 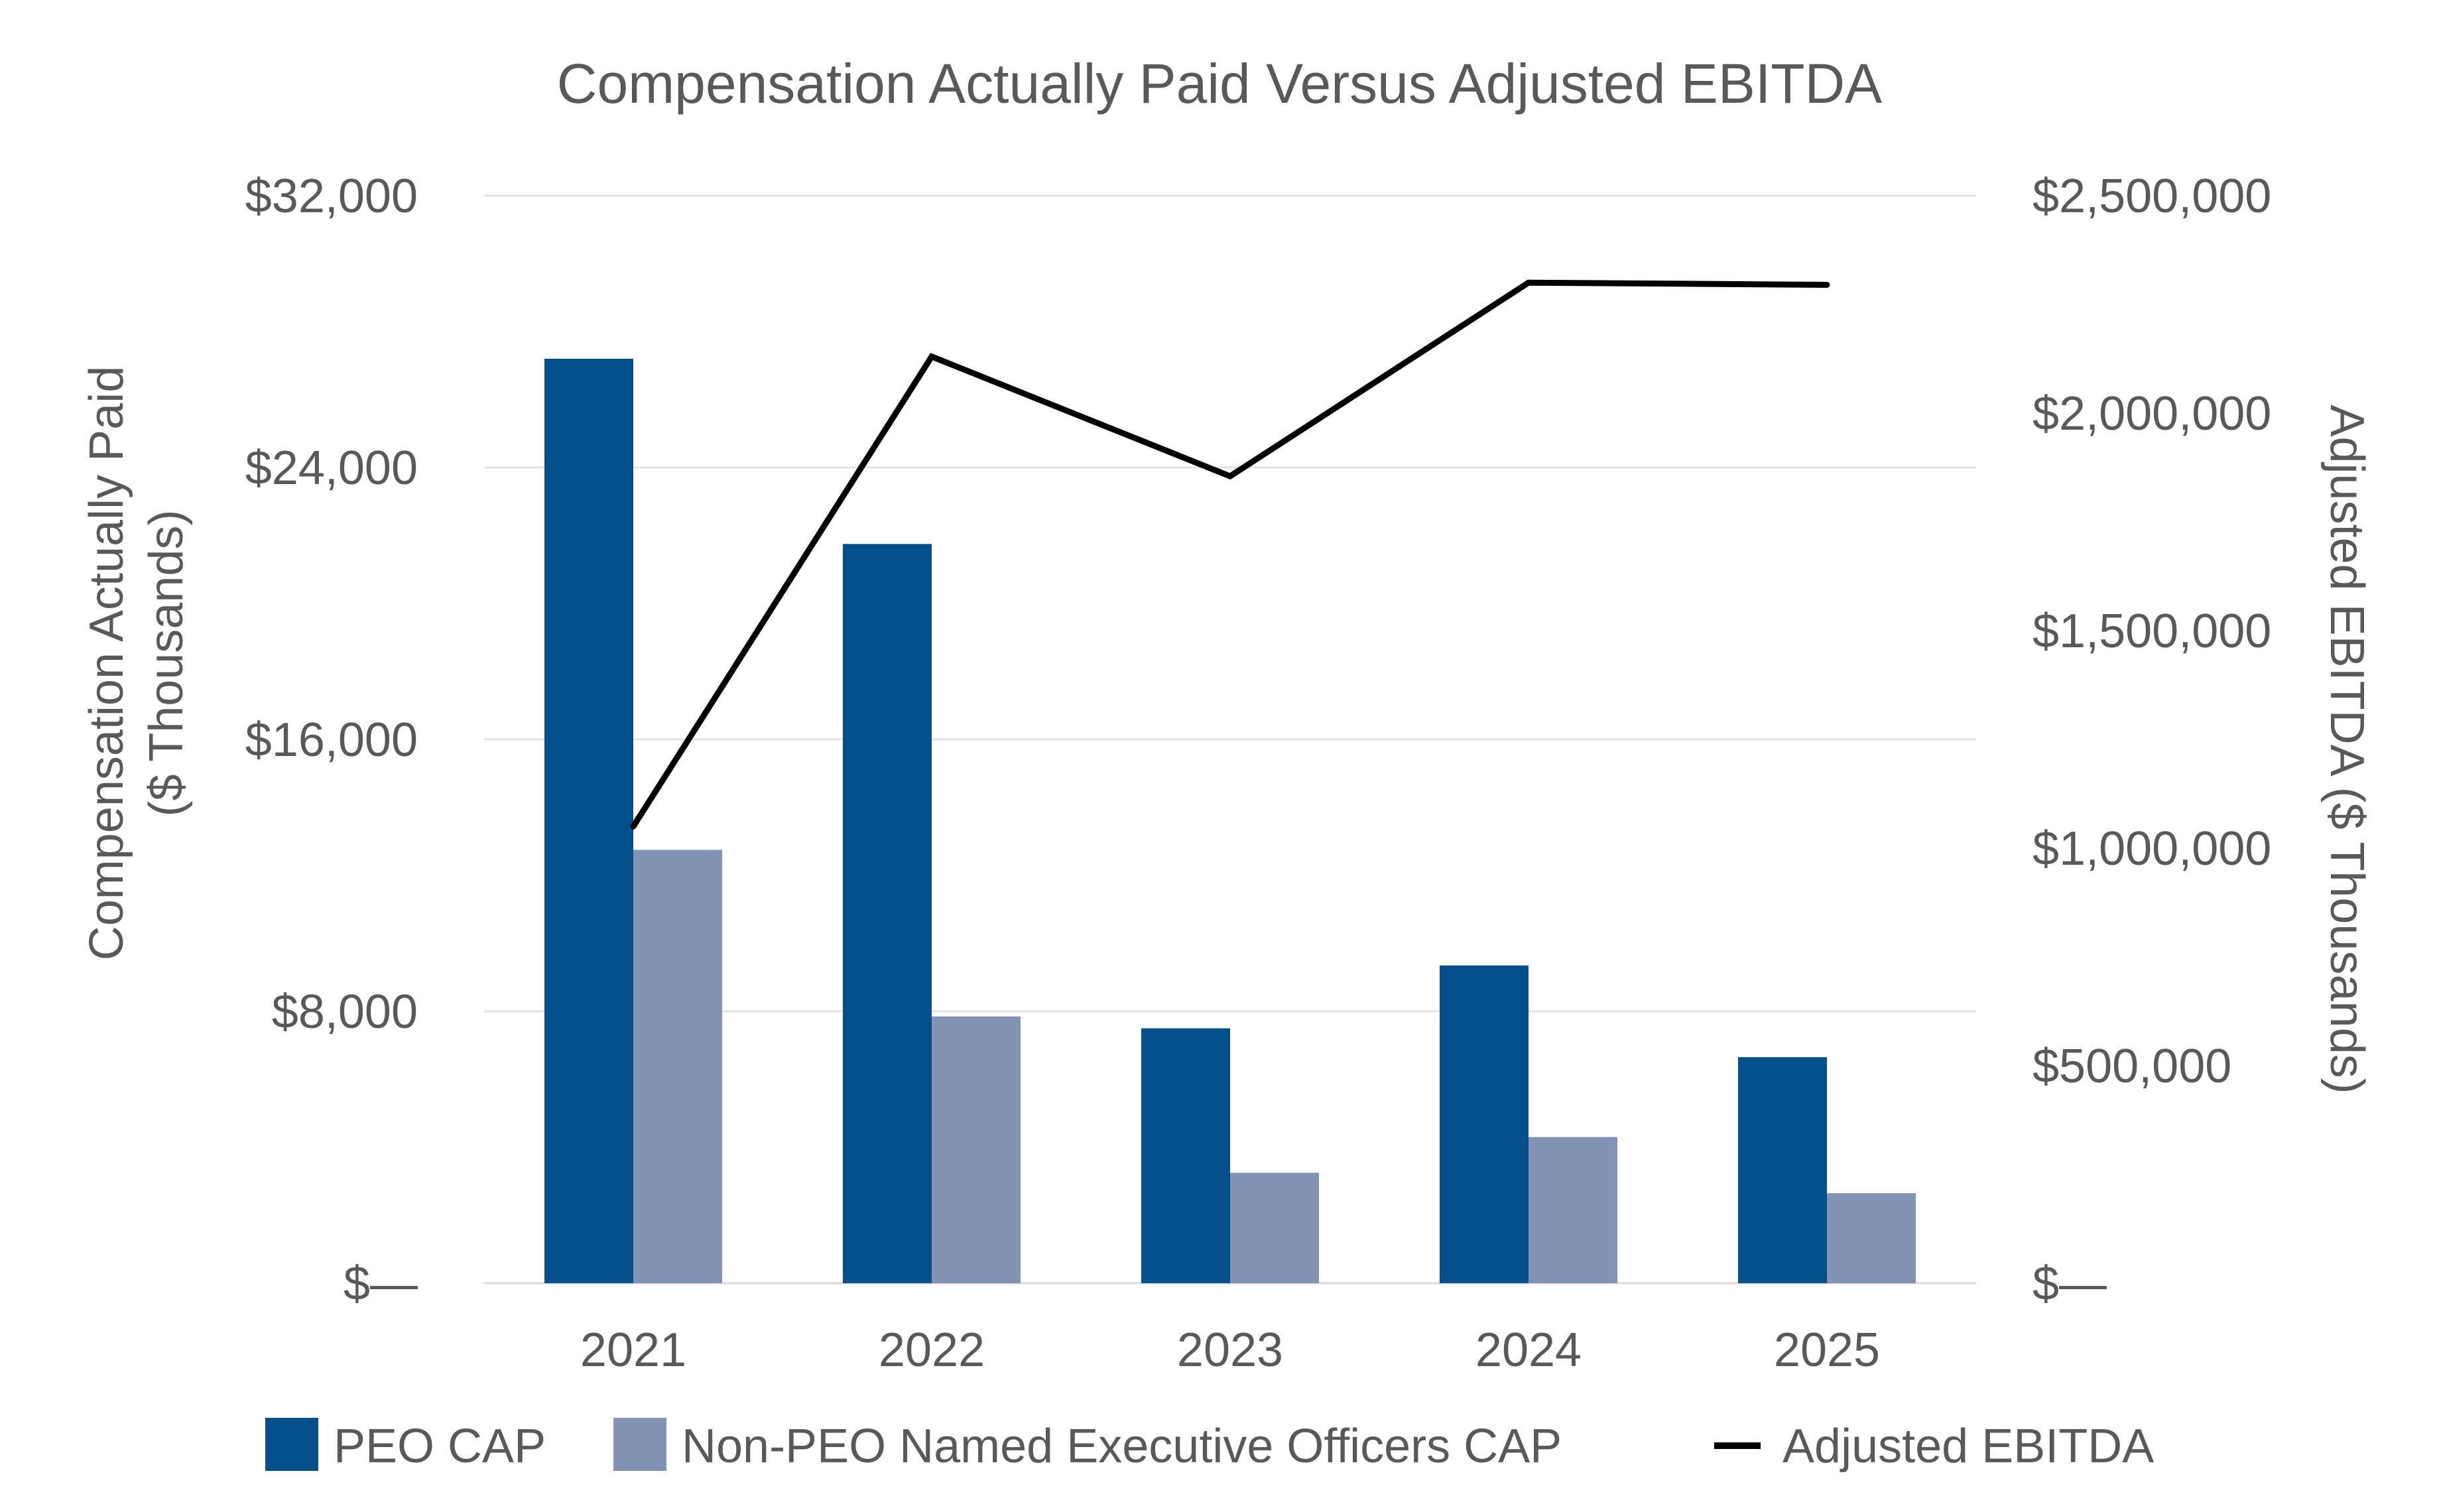 I want to click on x-tick-label: 2024, so click(x=1529, y=1350).